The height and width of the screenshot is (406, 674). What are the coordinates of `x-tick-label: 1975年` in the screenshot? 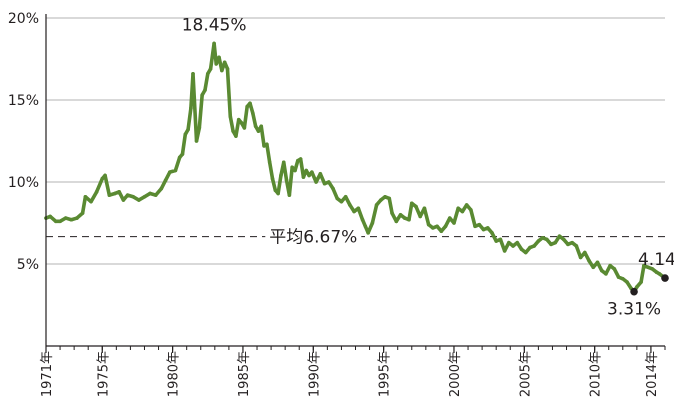 It's located at (103, 374).